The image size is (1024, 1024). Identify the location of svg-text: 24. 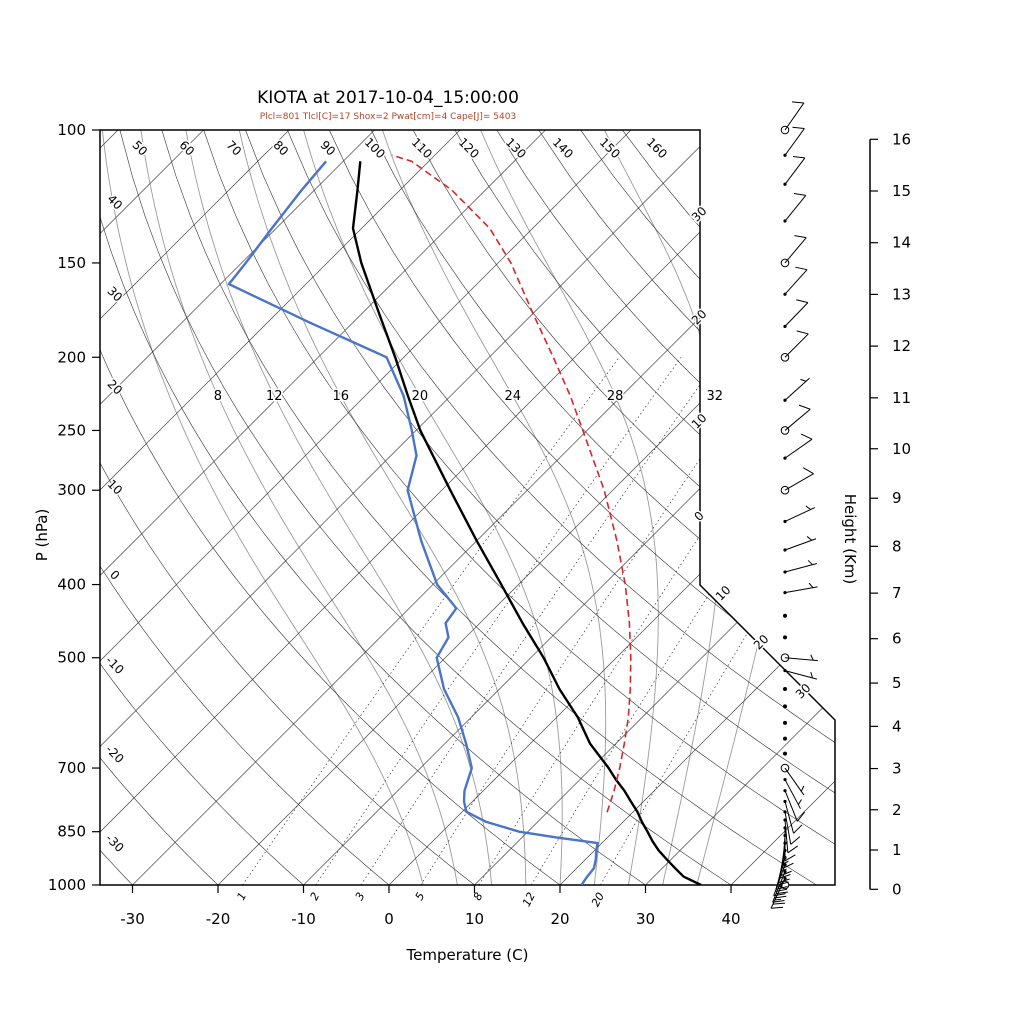
(512, 396).